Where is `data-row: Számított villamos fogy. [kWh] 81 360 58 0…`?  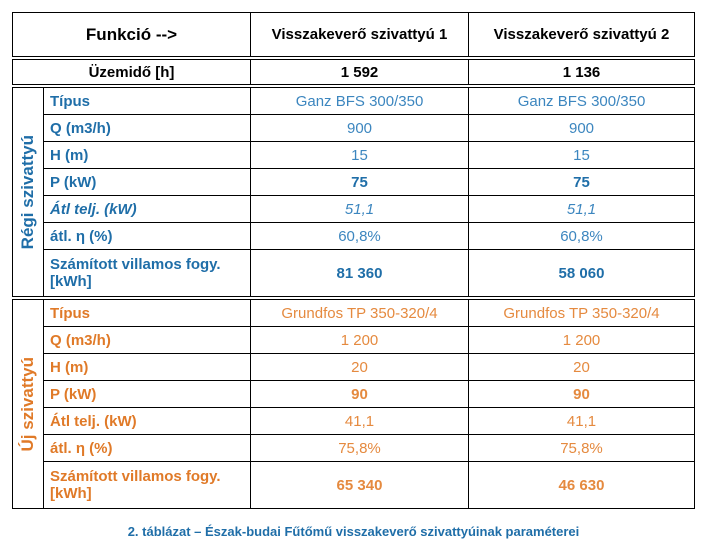 data-row: Számított villamos fogy. [kWh] 81 360 58 0… is located at coordinates (354, 274).